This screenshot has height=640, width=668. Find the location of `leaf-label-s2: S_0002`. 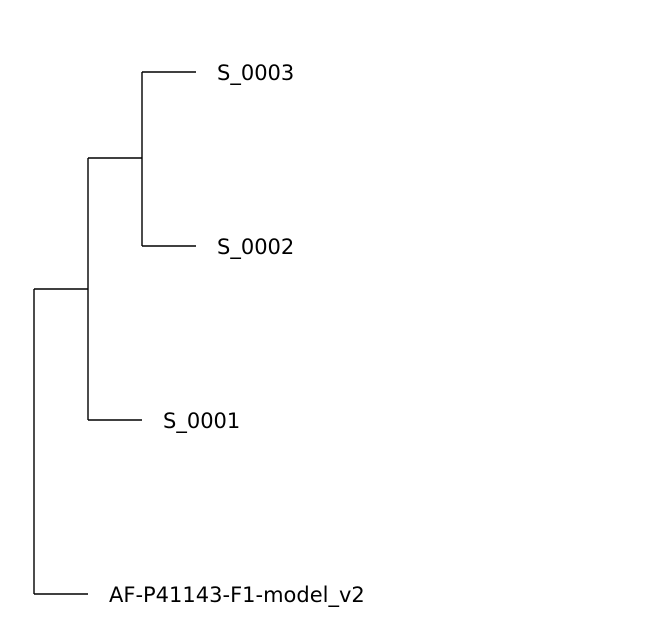

leaf-label-s2: S_0002 is located at coordinates (255, 247).